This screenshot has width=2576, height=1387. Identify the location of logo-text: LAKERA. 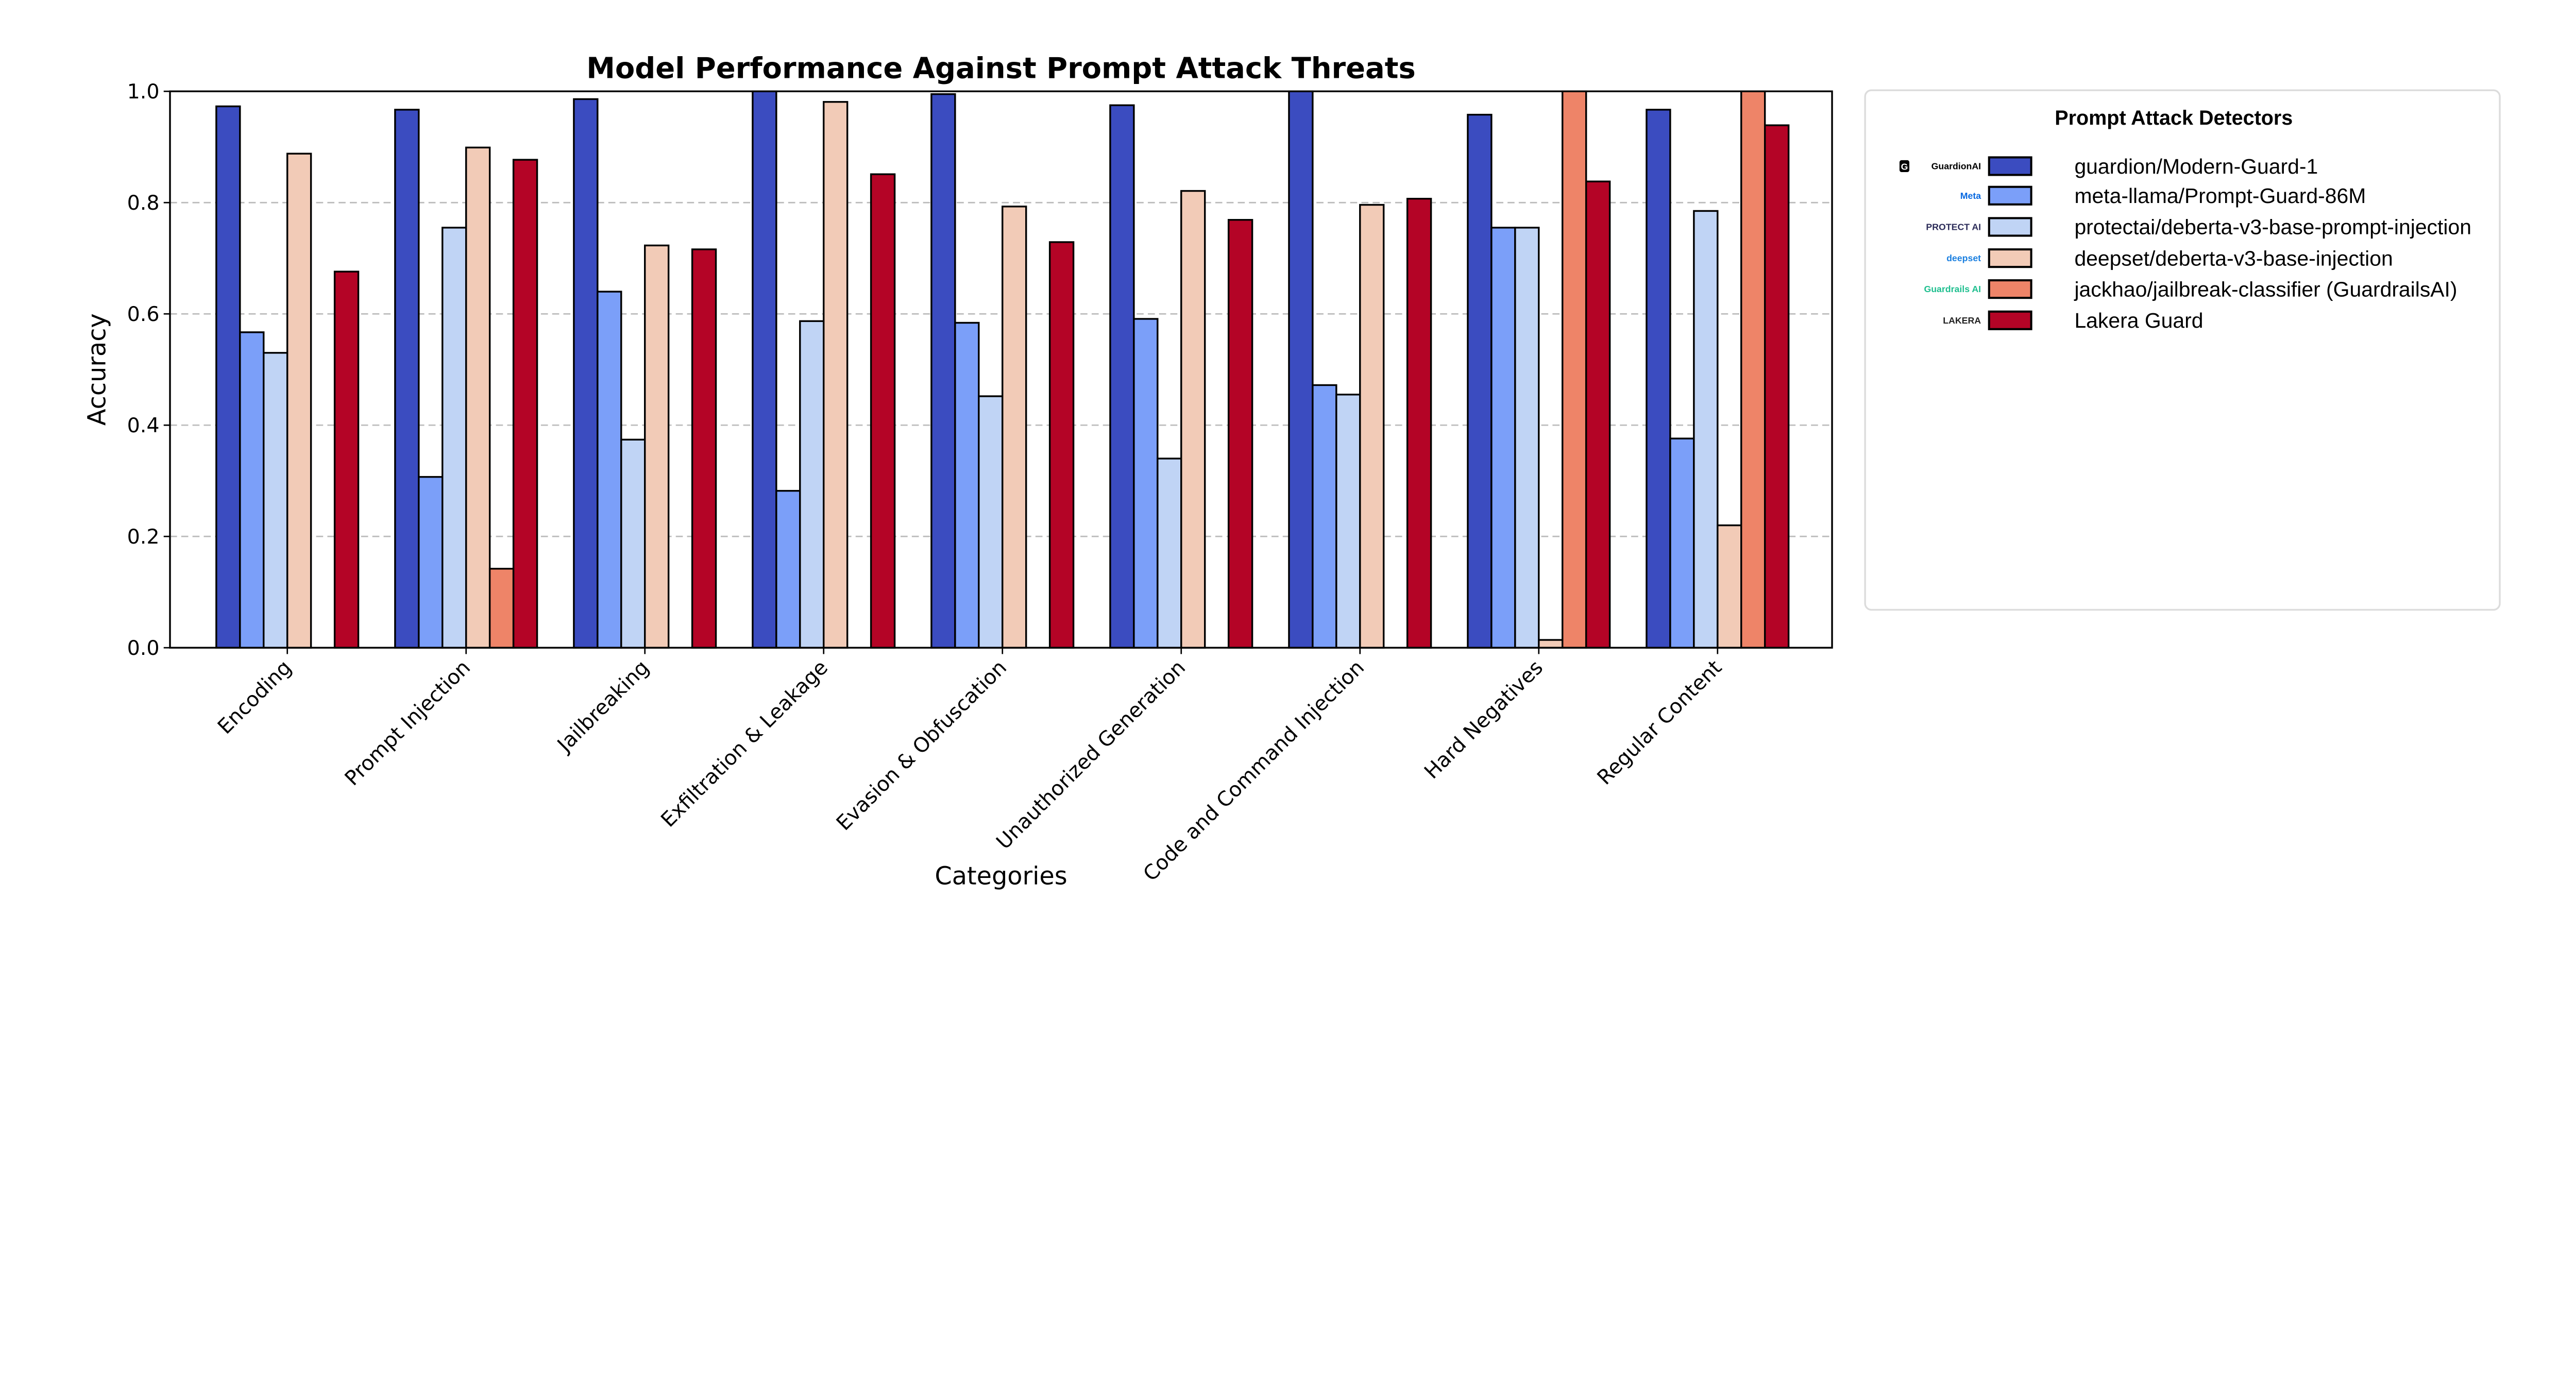
(1962, 320).